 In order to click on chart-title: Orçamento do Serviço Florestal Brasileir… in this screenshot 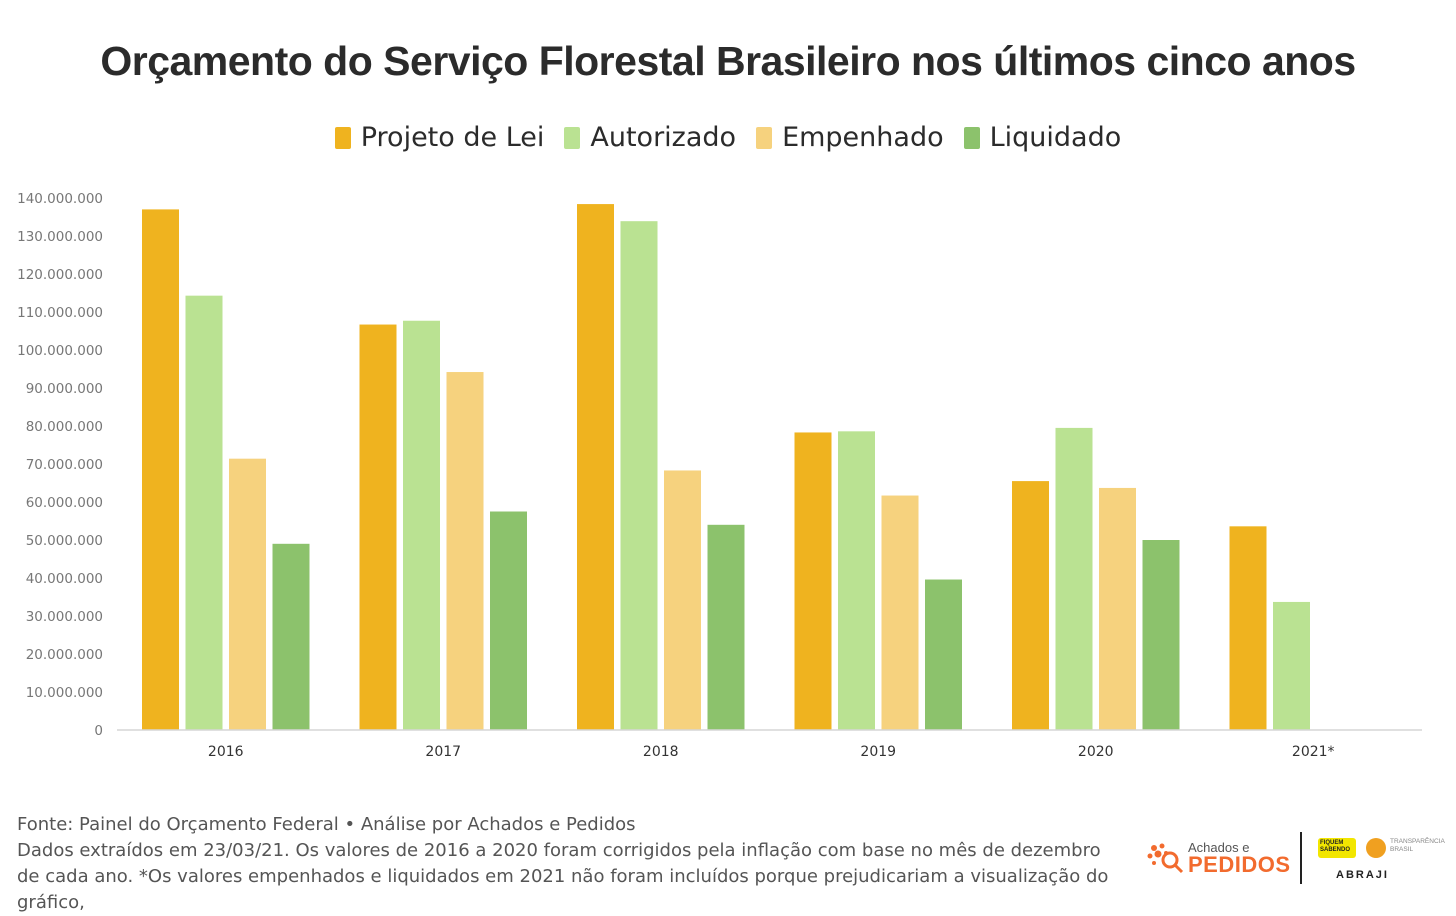, I will do `click(728, 61)`.